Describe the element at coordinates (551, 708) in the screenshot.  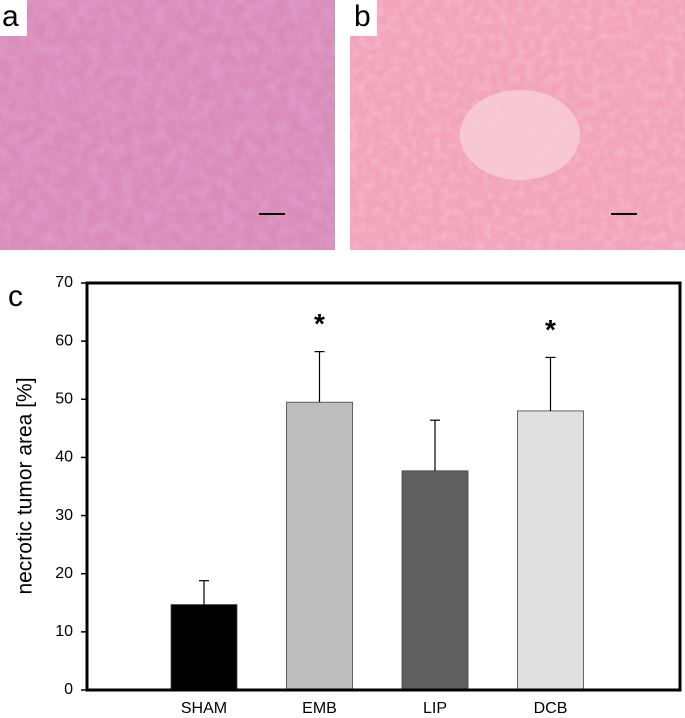
I see `x-tick-label: DCB` at that location.